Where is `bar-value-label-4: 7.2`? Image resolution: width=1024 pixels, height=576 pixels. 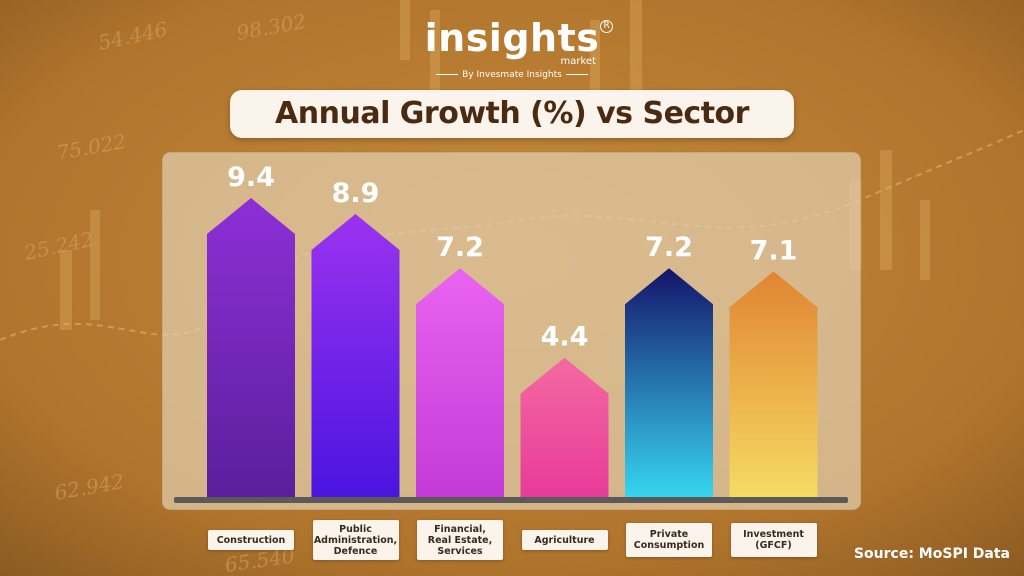
bar-value-label-4: 7.2 is located at coordinates (669, 247).